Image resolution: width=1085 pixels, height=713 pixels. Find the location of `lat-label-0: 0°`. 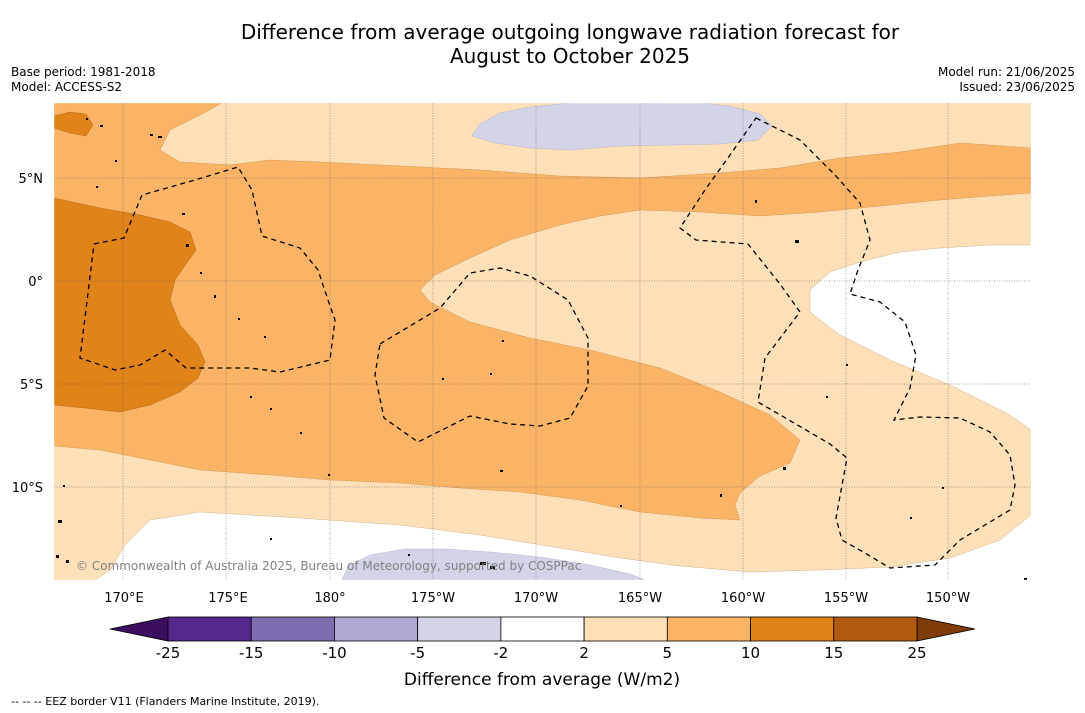

lat-label-0: 0° is located at coordinates (35, 282).